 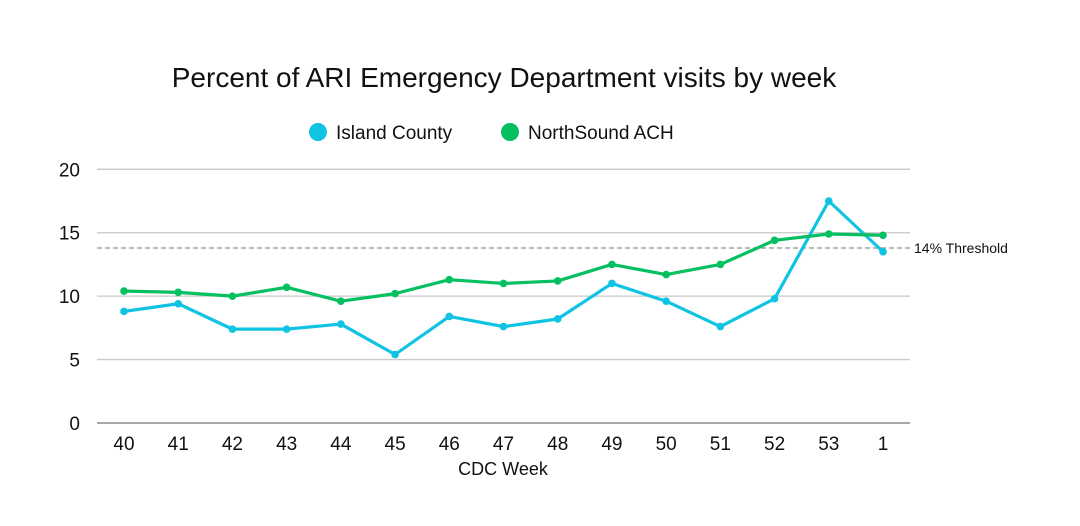 What do you see at coordinates (232, 444) in the screenshot?
I see `x-tick-label: 42` at bounding box center [232, 444].